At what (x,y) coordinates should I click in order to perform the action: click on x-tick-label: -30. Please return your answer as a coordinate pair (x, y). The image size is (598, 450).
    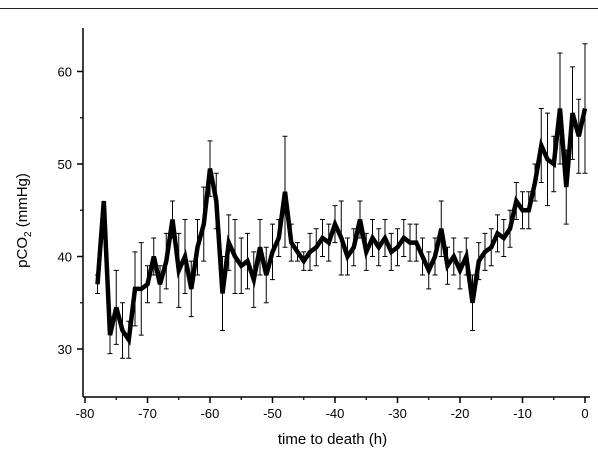
    Looking at the image, I should click on (397, 413).